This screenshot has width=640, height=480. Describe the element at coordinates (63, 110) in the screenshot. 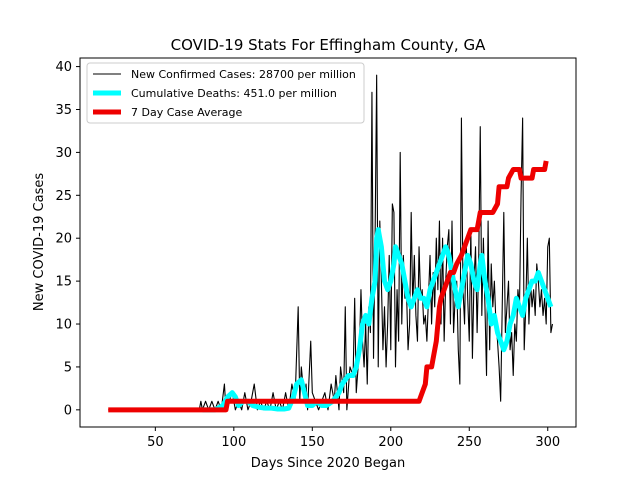

I see `y-tick-label: 35` at that location.